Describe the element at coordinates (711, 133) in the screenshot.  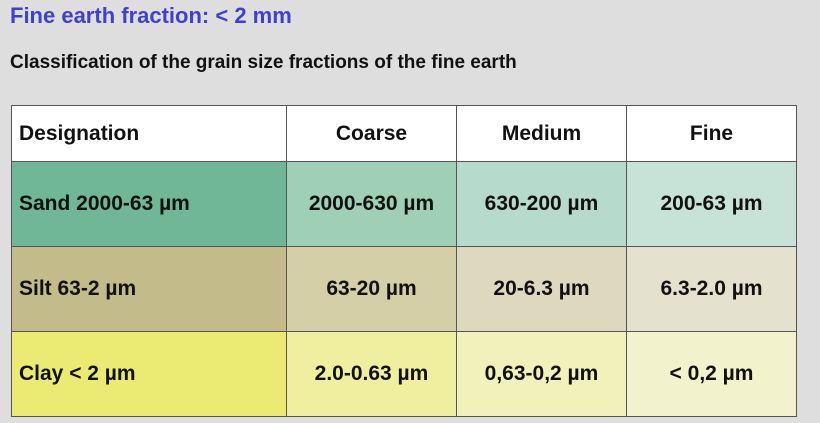
I see `header-fine: Fine` at that location.